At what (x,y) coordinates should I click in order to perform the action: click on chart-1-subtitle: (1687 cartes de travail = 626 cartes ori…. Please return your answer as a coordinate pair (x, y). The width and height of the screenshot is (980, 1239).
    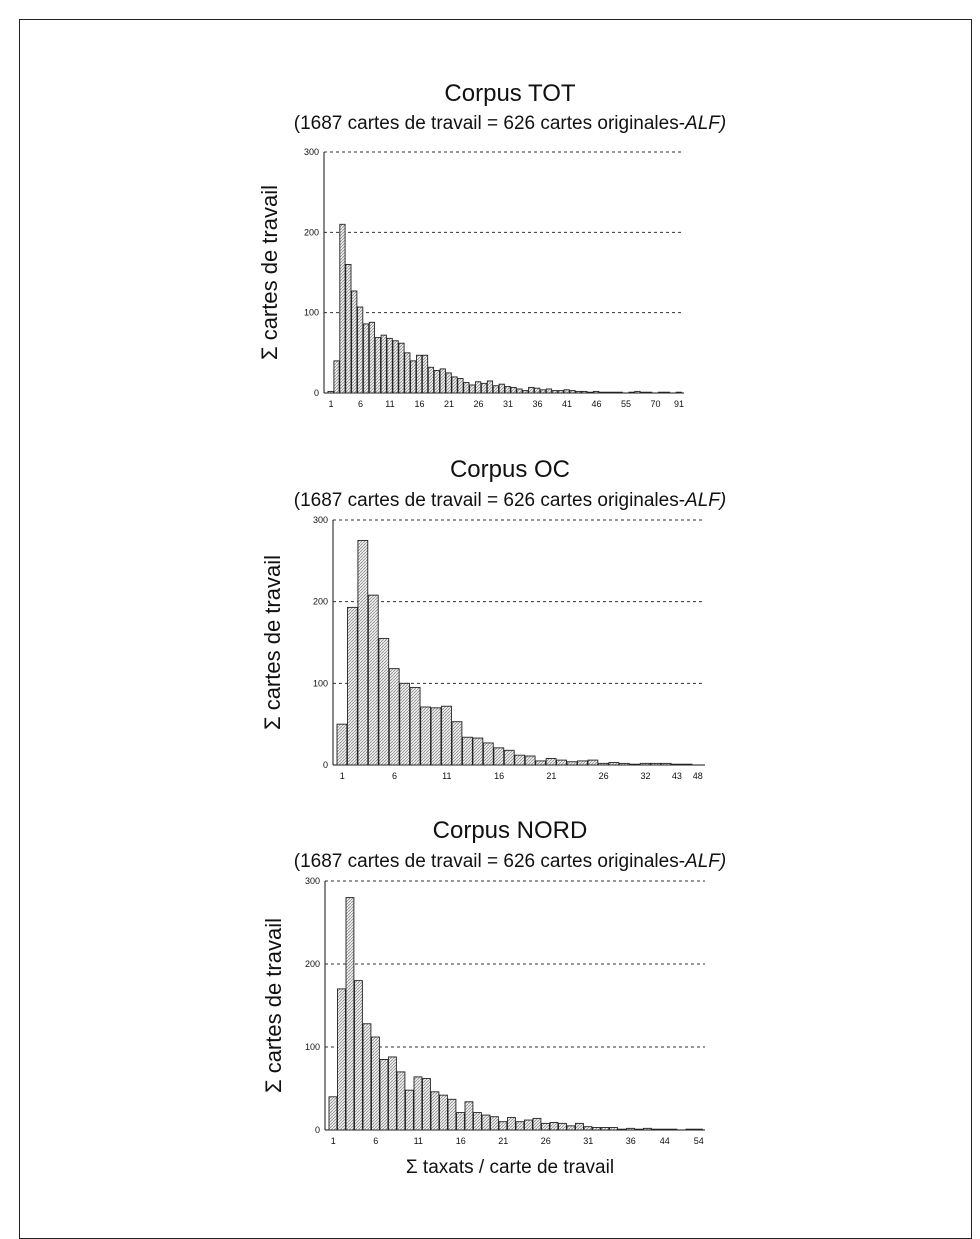
    Looking at the image, I should click on (490, 124).